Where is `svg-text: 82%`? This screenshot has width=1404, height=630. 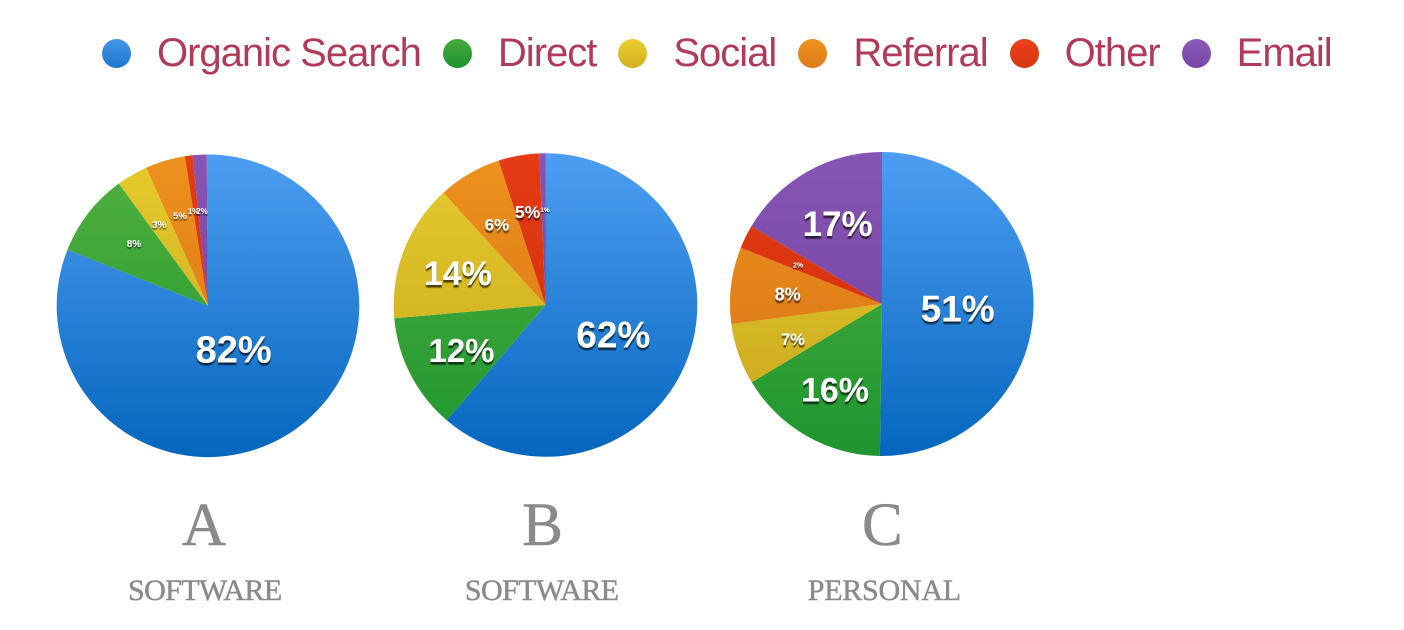
svg-text: 82% is located at coordinates (234, 351).